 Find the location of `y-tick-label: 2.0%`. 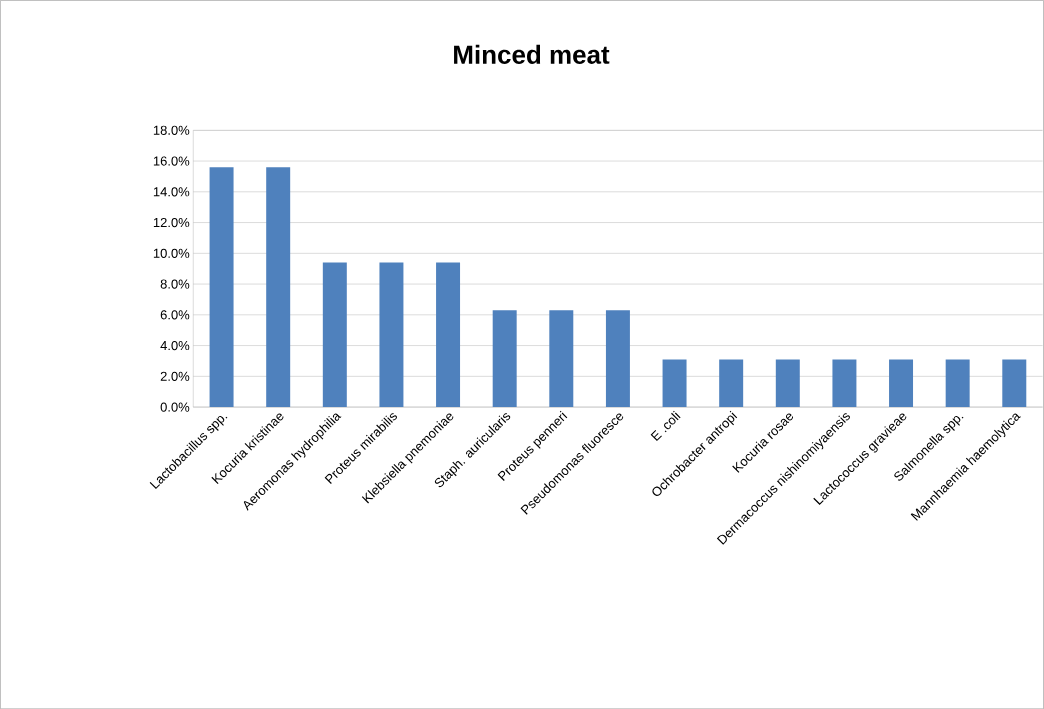

y-tick-label: 2.0% is located at coordinates (175, 376).